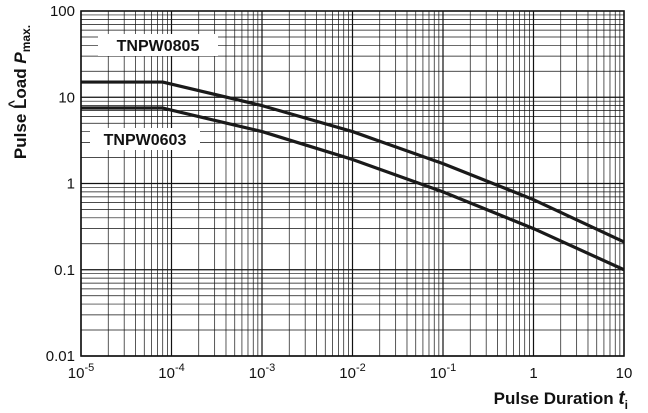  I want to click on x-tick-labels: 10⁻⁵ 10⁻⁴ 10⁻³ 10⁻² 10⁻¹ 1 10, so click(350, 372).